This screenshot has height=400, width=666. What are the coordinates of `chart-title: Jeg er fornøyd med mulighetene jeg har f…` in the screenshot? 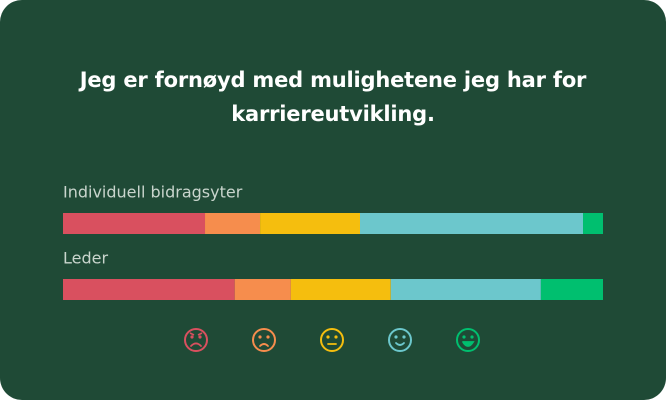 It's located at (333, 97).